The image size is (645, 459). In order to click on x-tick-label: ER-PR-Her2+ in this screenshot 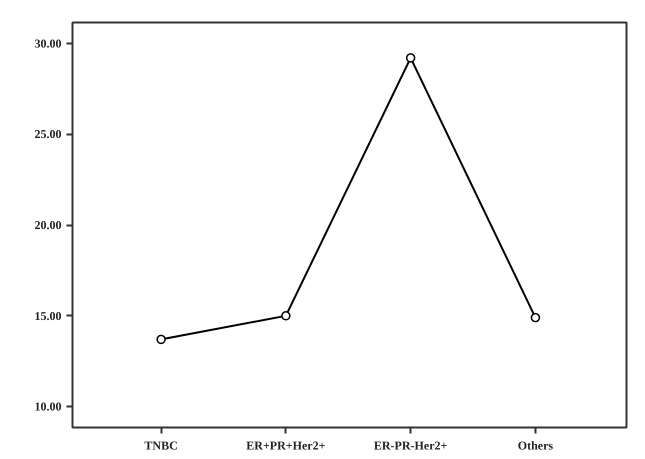, I will do `click(411, 445)`.